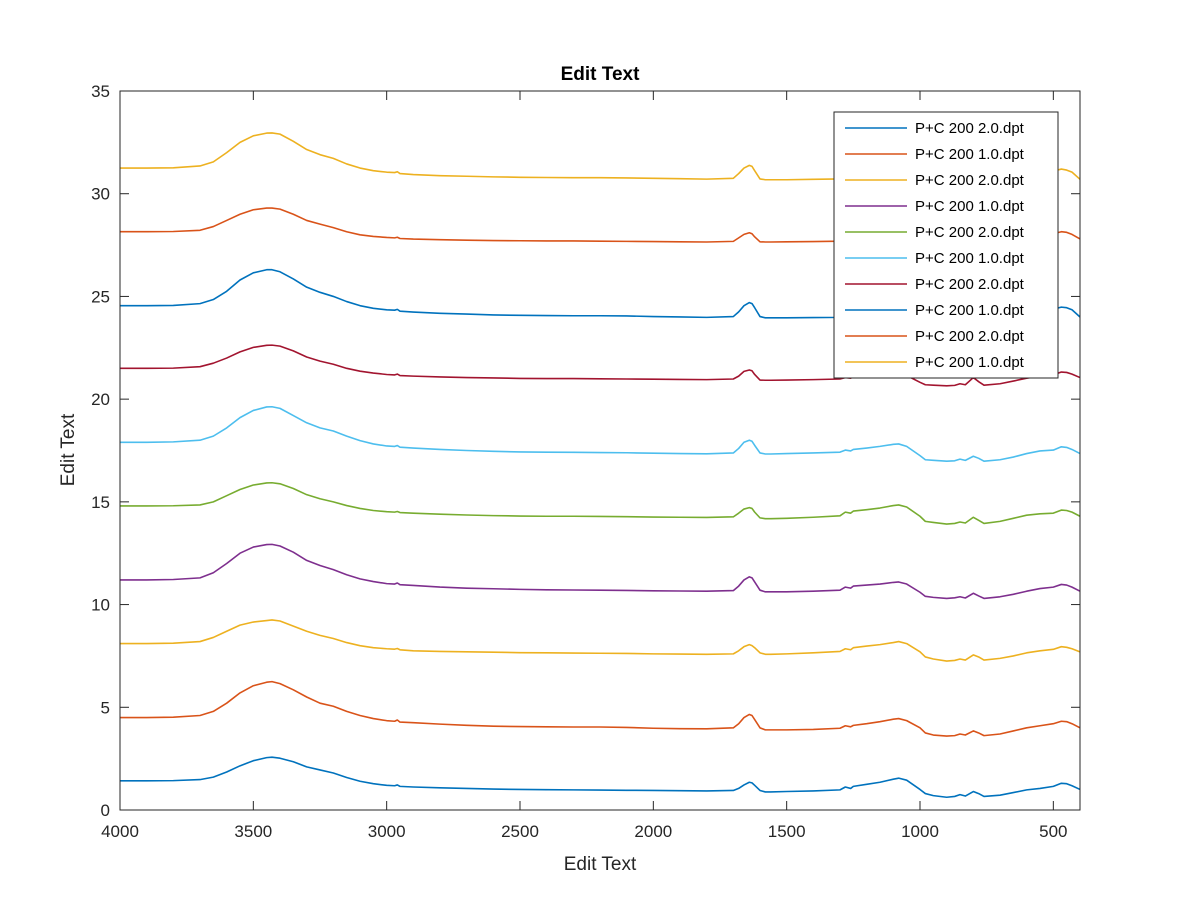 The height and width of the screenshot is (905, 1200). What do you see at coordinates (68, 449) in the screenshot?
I see `y-axis-label: Edit Text` at bounding box center [68, 449].